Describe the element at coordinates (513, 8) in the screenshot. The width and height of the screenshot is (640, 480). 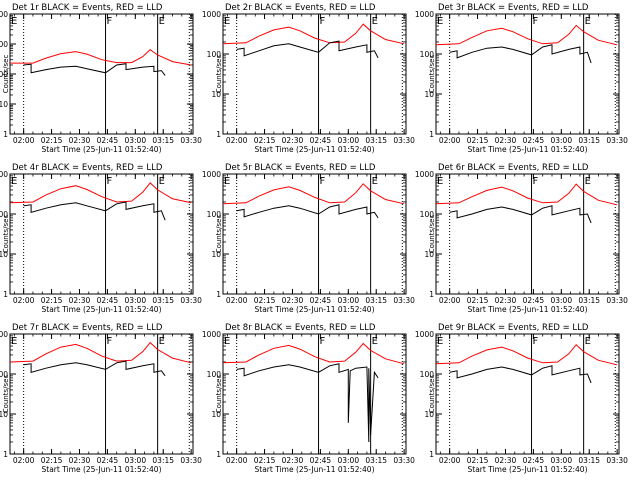
I see `chart-title: Det 3r BLACK = Events, RED = LLD` at that location.